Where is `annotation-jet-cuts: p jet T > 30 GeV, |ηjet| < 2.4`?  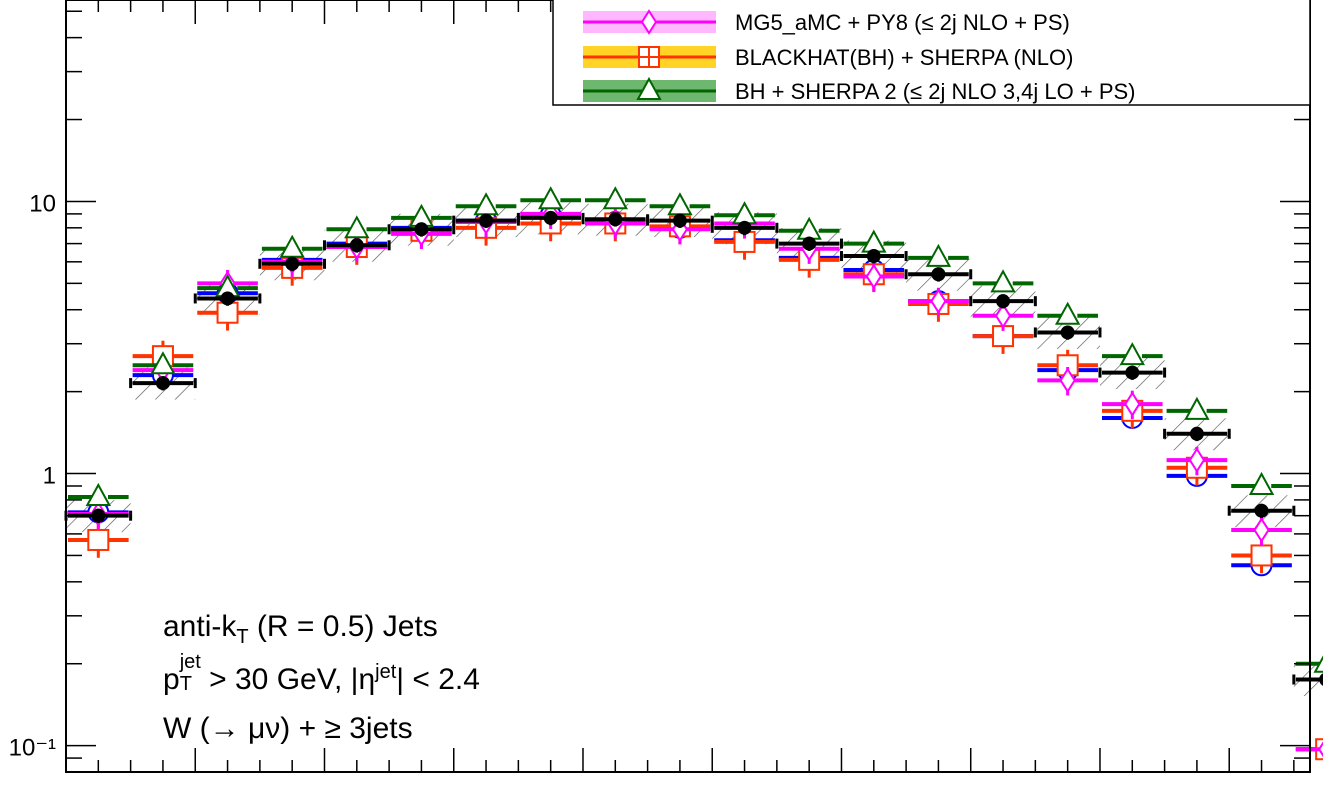 annotation-jet-cuts: p jet T > 30 GeV, |ηjet| < 2.4 is located at coordinates (321, 678).